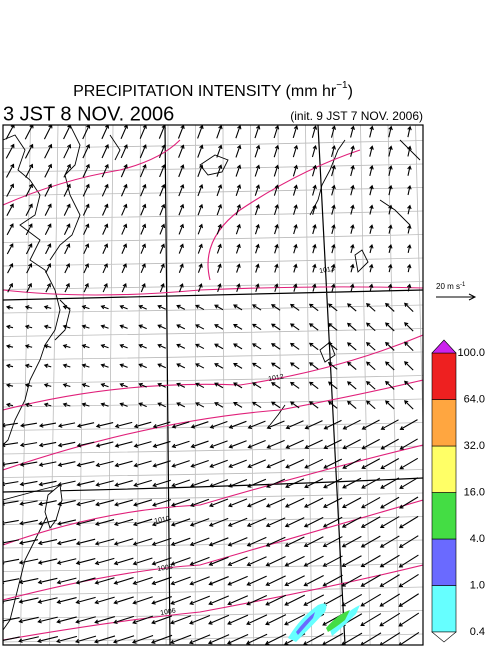 Image resolution: width=500 pixels, height=650 pixels. What do you see at coordinates (327, 271) in the screenshot?
I see `isobar-label: 1013` at bounding box center [327, 271].